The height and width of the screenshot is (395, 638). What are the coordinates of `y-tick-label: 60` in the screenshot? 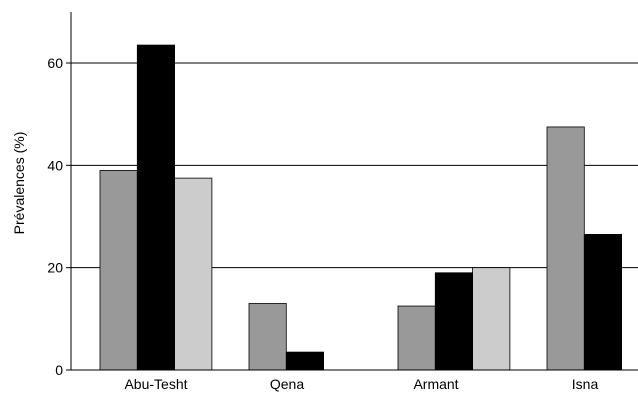 It's located at (55, 63).